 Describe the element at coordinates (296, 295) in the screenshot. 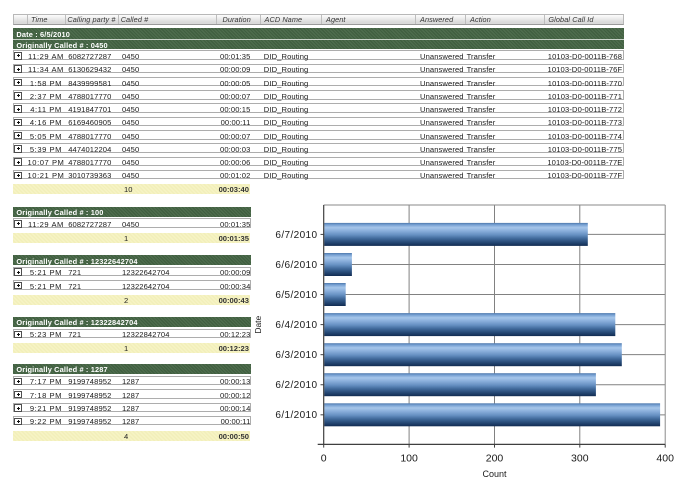

I see `svg-text: 6/5/2010` at that location.